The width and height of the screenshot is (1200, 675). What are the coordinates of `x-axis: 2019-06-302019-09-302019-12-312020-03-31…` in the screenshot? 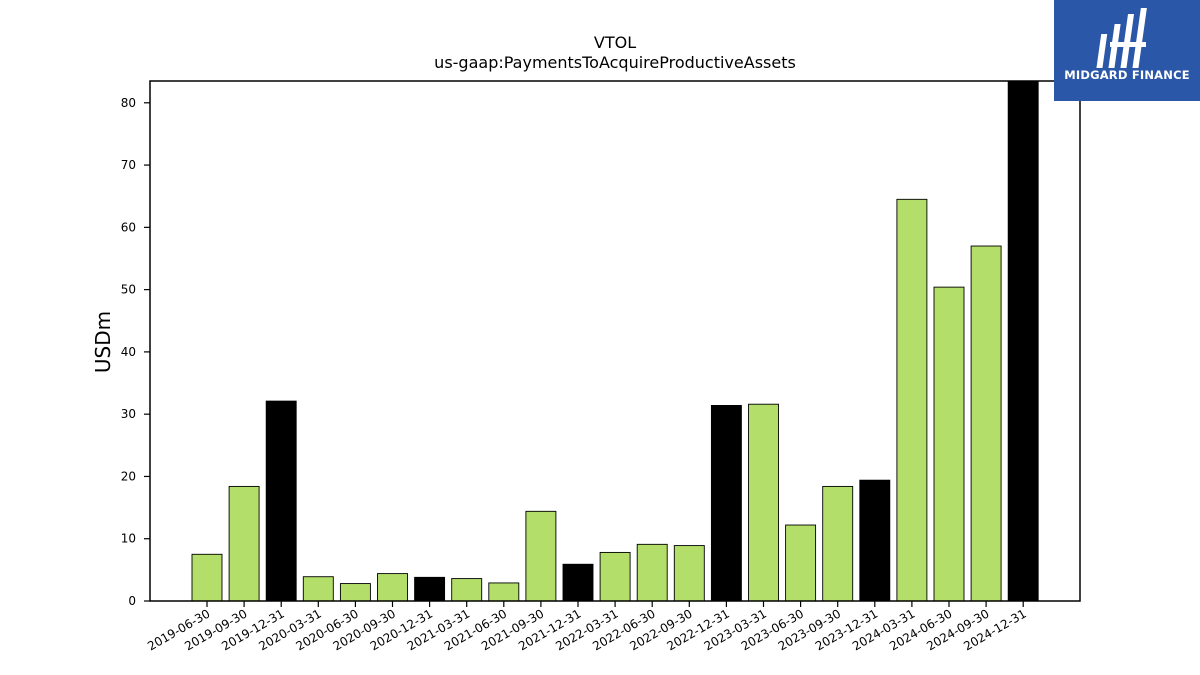 It's located at (587, 627).